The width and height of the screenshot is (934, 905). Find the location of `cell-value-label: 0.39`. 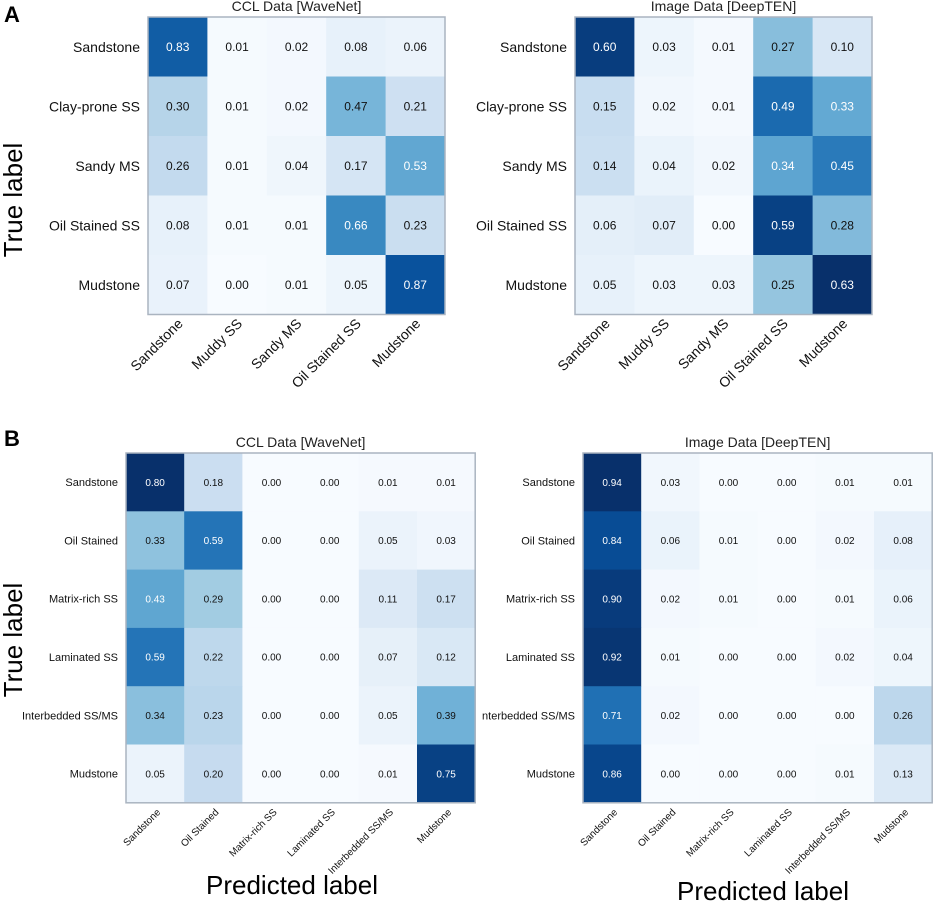

cell-value-label: 0.39 is located at coordinates (446, 716).